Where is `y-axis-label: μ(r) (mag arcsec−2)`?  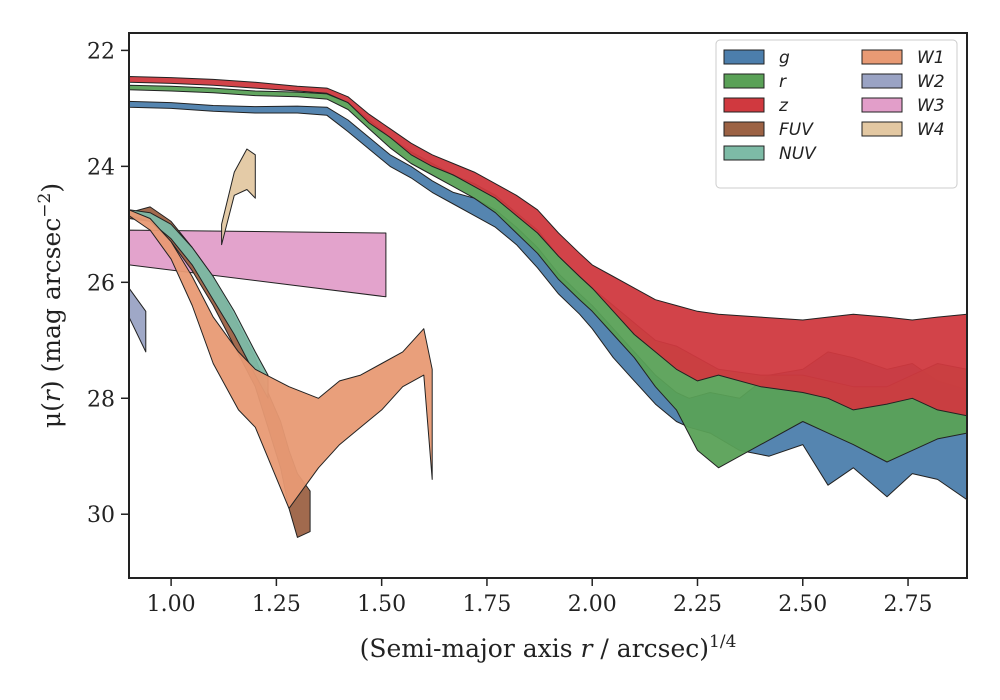 y-axis-label: μ(r) (mag arcsec−2) is located at coordinates (50, 305).